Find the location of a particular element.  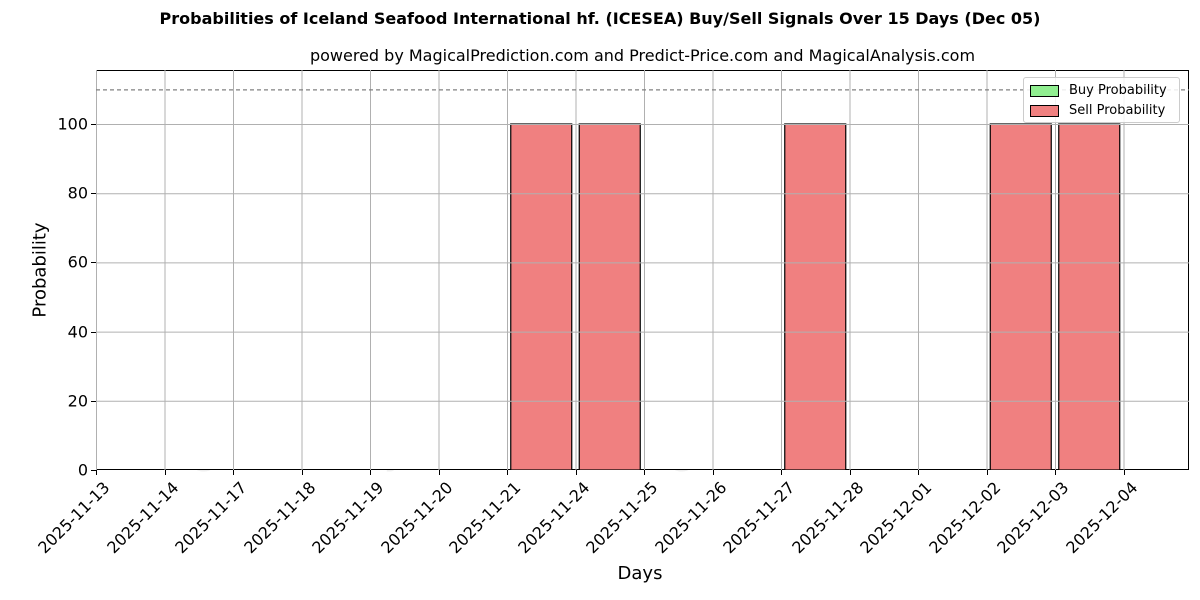

x-tick-label: 2025-11-19 is located at coordinates (348, 518).